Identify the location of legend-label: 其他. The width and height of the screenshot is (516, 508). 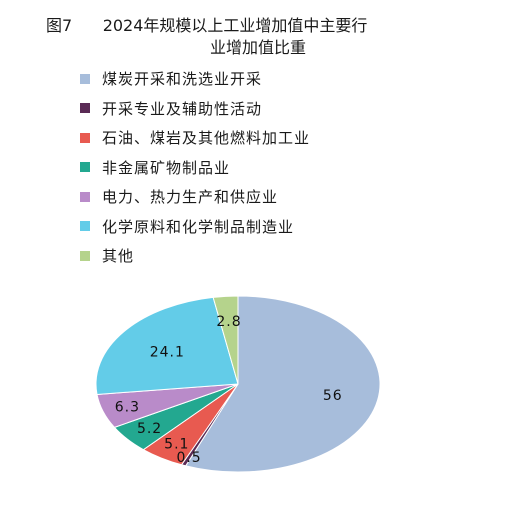
(118, 256).